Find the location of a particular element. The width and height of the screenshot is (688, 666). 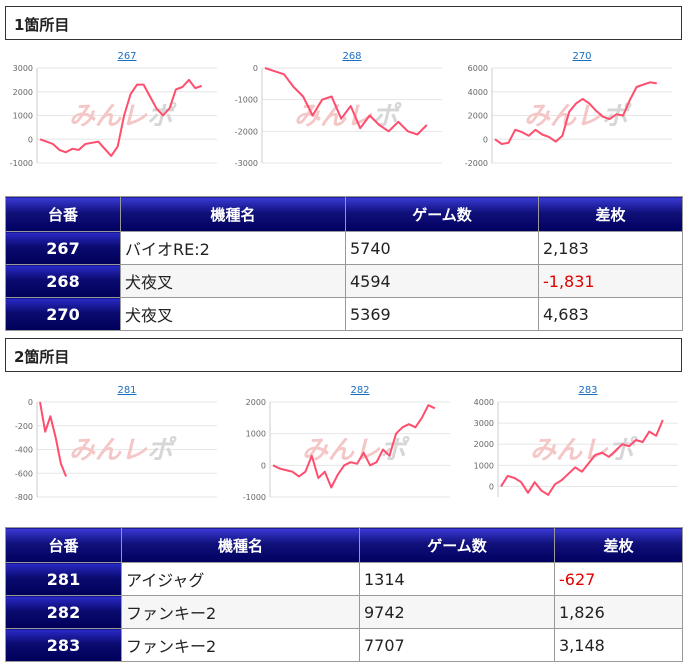

section-title: 2箇所目 is located at coordinates (42, 357).